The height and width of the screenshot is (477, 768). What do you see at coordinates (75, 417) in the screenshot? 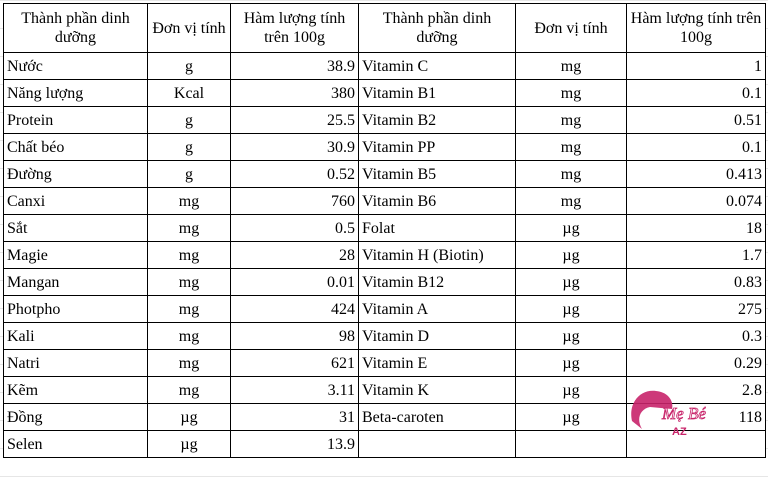
I see `nutrient-name: Đồng` at bounding box center [75, 417].